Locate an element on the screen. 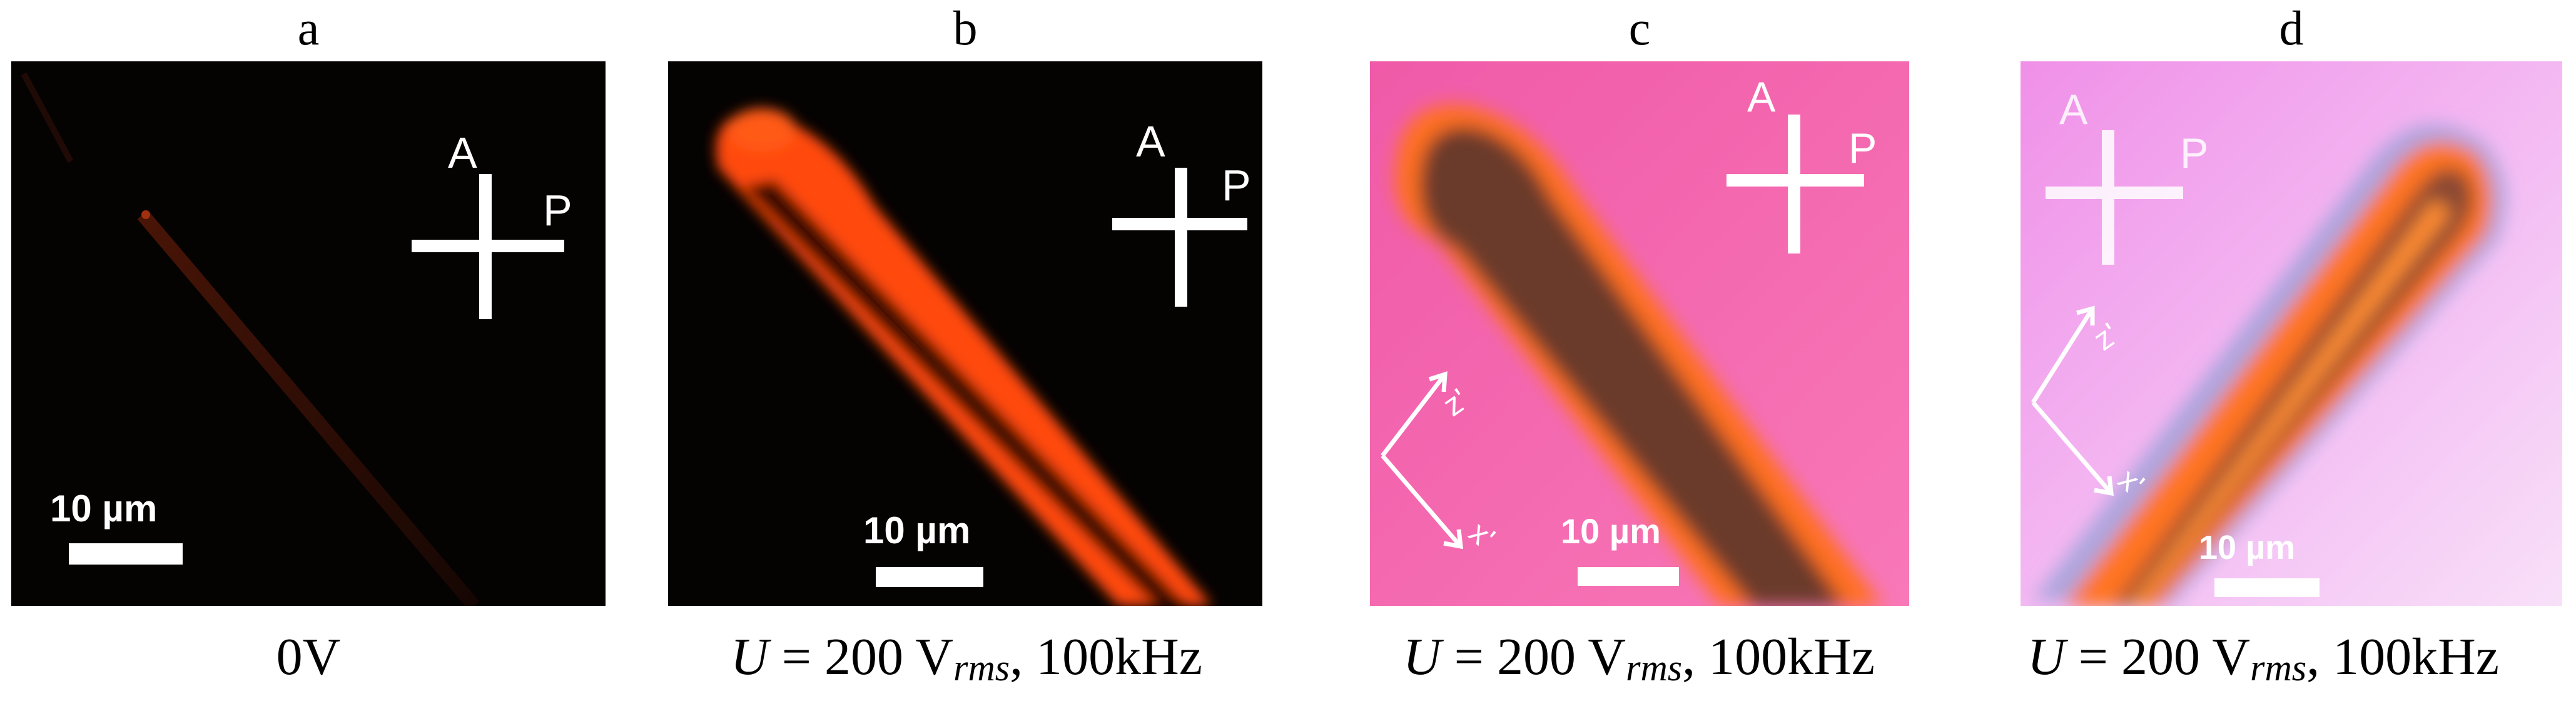  panel-letter-d: d is located at coordinates (2291, 28).